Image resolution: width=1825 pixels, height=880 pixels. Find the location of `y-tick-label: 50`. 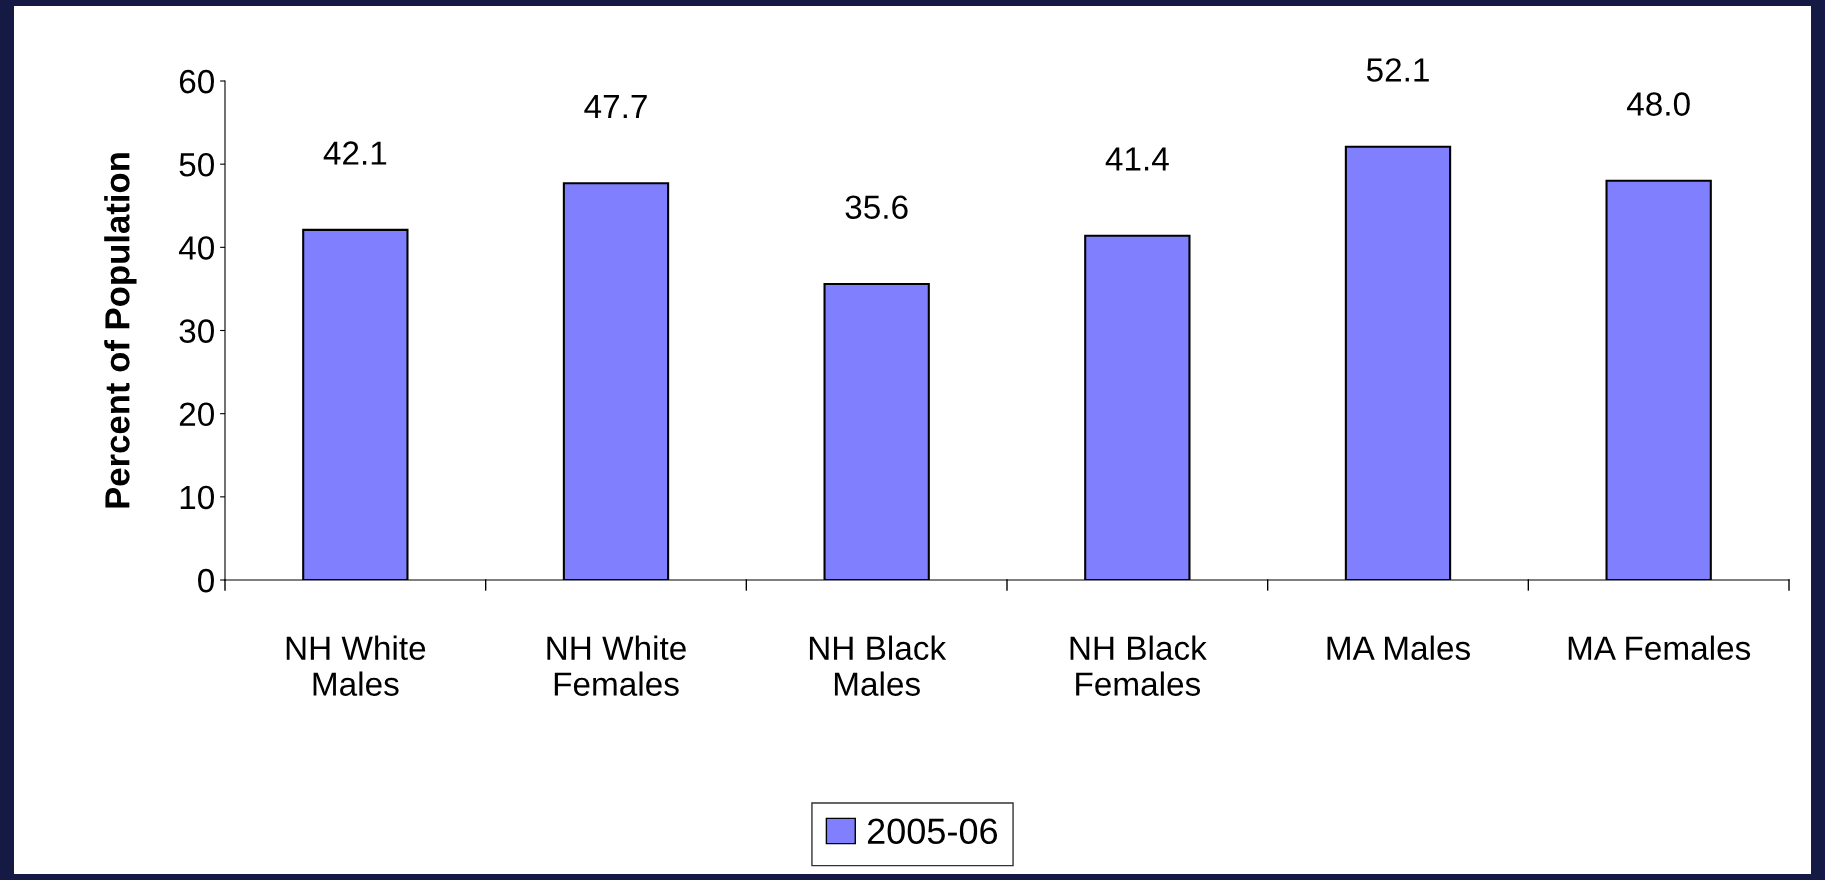

y-tick-label: 50 is located at coordinates (196, 164).